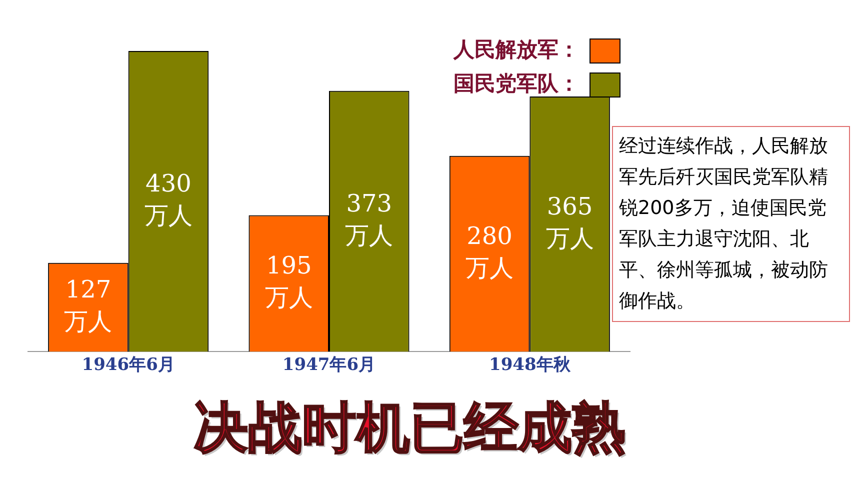 This screenshot has width=860, height=484. What do you see at coordinates (329, 365) in the screenshot?
I see `x-tick-label: 1947年6月` at bounding box center [329, 365].